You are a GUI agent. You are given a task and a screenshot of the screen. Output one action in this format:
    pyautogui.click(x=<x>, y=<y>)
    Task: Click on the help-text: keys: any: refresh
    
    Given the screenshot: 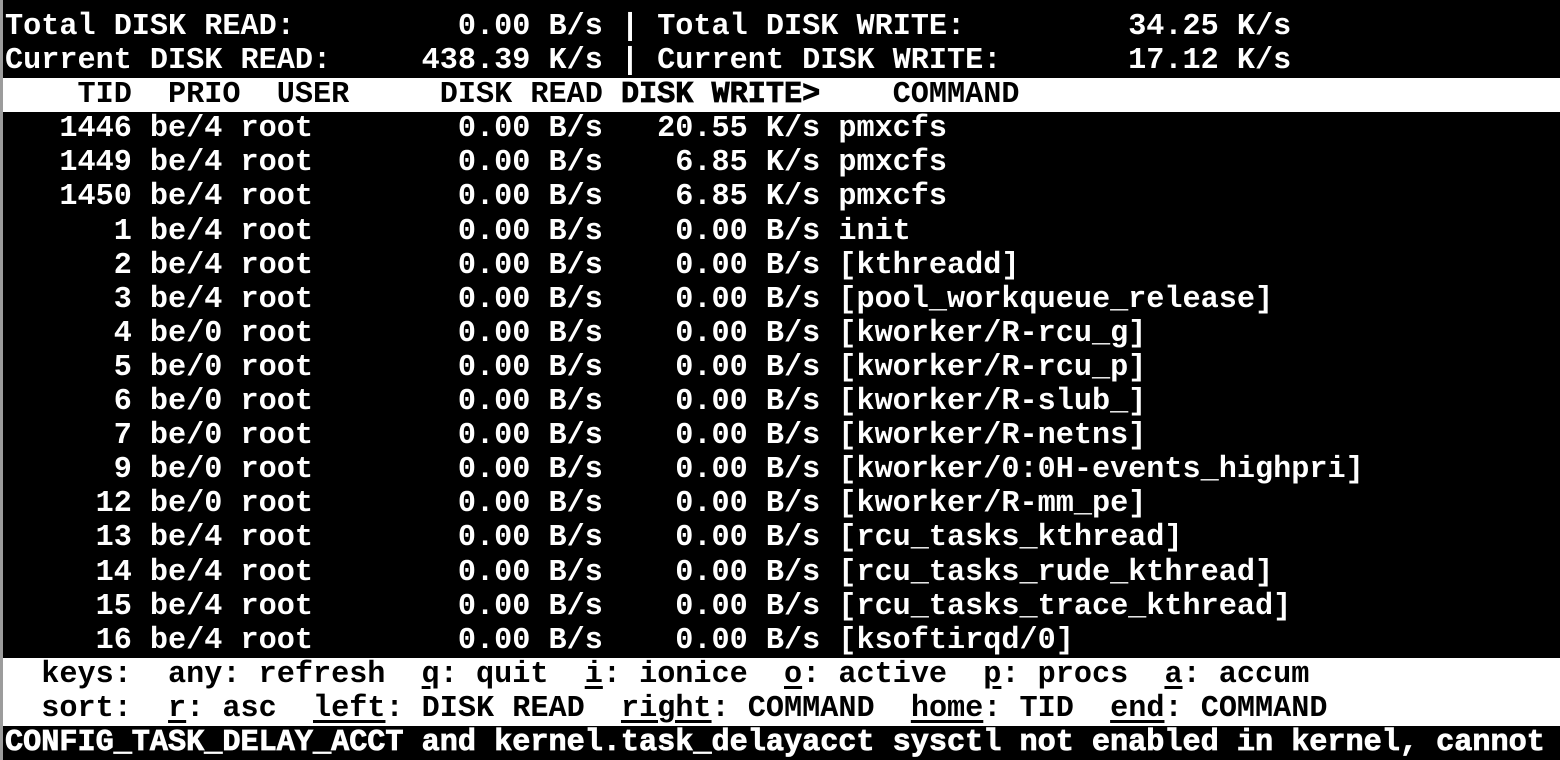 What is the action you would take?
    pyautogui.click(x=213, y=674)
    